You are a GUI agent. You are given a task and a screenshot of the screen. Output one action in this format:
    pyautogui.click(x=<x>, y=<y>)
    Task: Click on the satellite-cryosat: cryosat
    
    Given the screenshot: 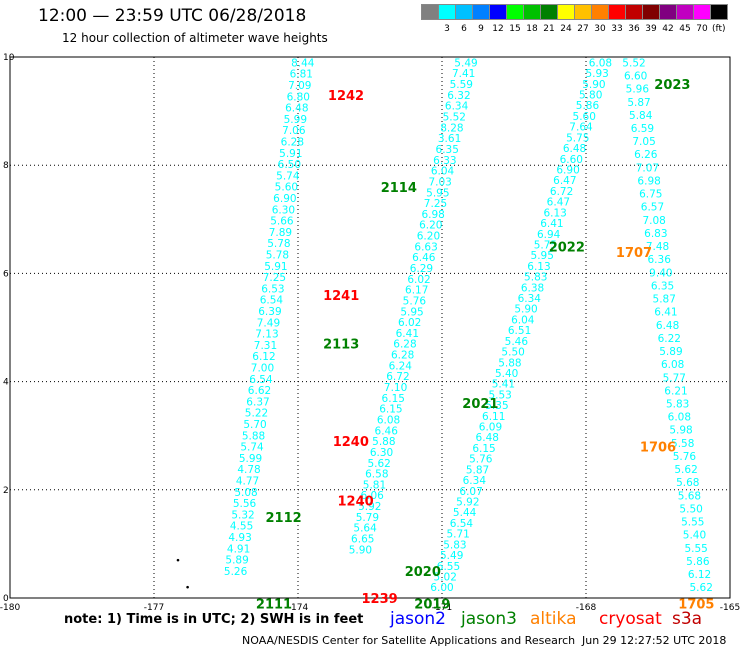 What is the action you would take?
    pyautogui.click(x=630, y=619)
    